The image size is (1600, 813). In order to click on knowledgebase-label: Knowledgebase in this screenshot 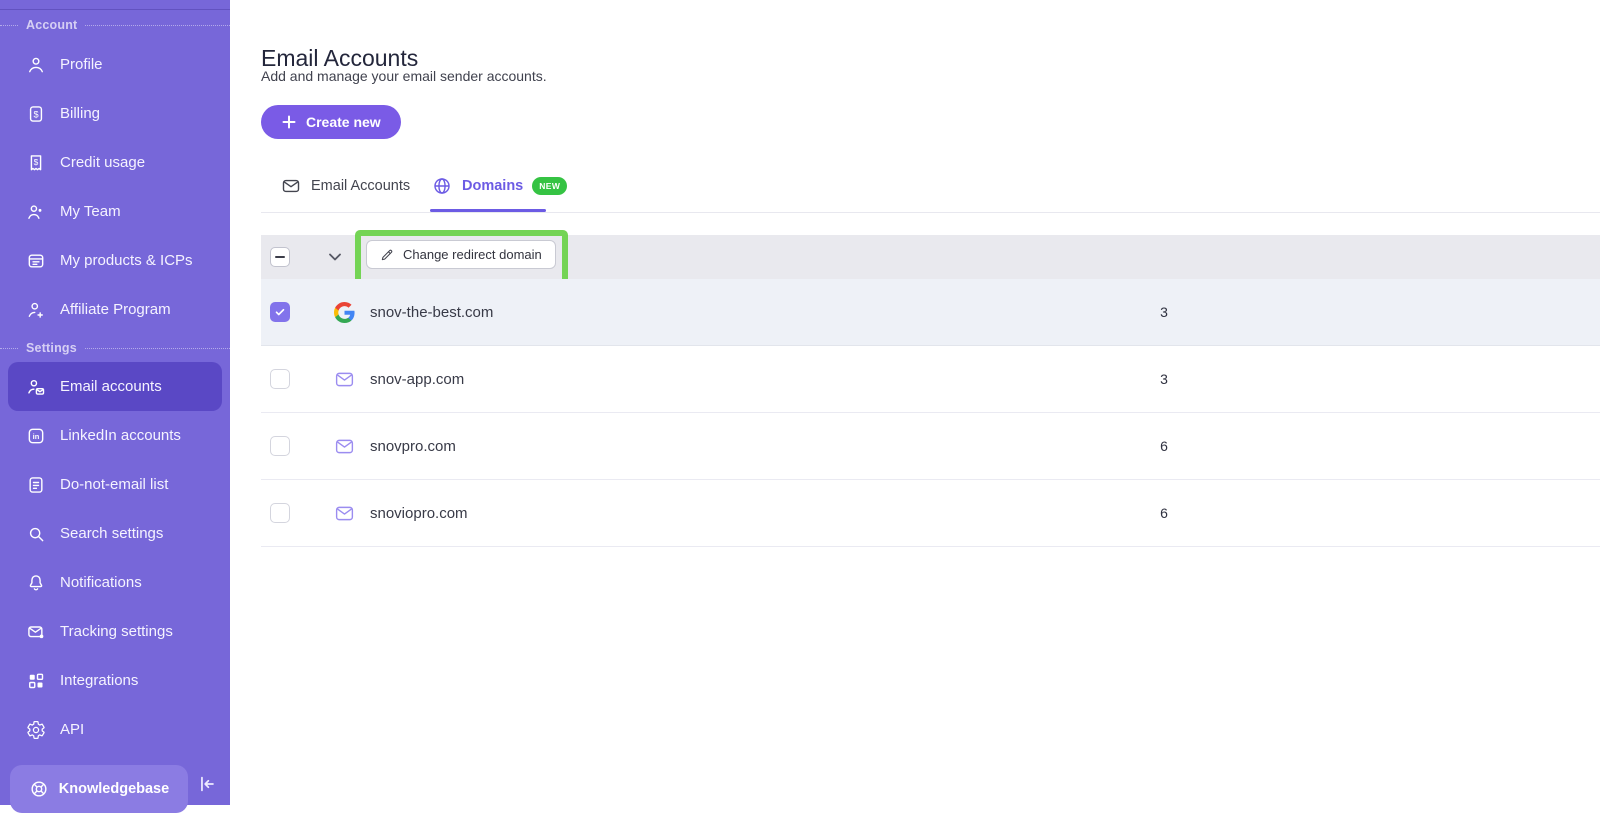, I will do `click(114, 789)`.